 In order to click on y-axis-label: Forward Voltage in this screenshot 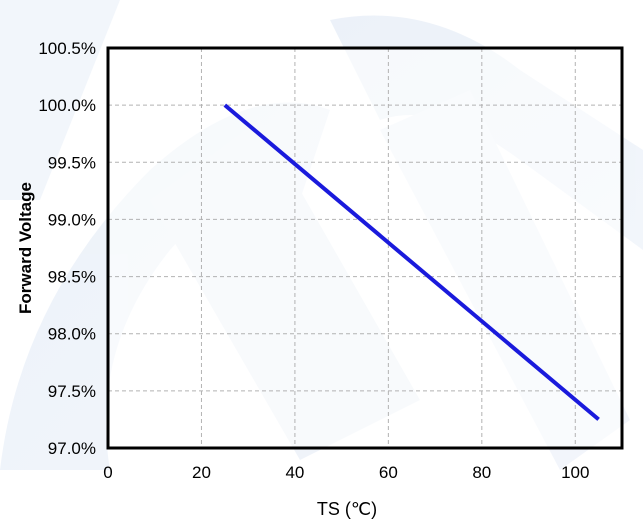, I will do `click(25, 248)`.